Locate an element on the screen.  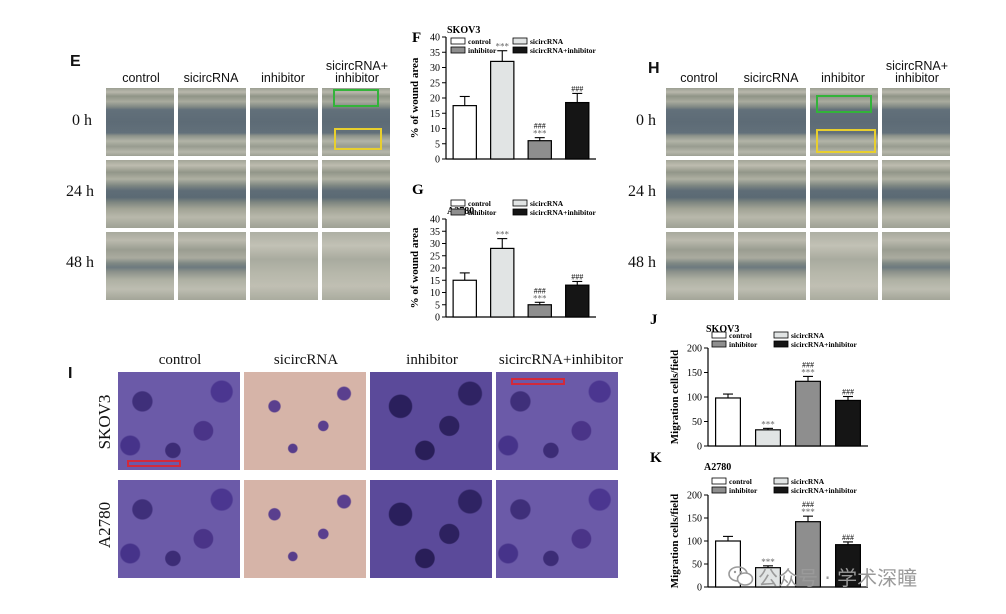
chart-j-panel-label: J is located at coordinates (654, 320).